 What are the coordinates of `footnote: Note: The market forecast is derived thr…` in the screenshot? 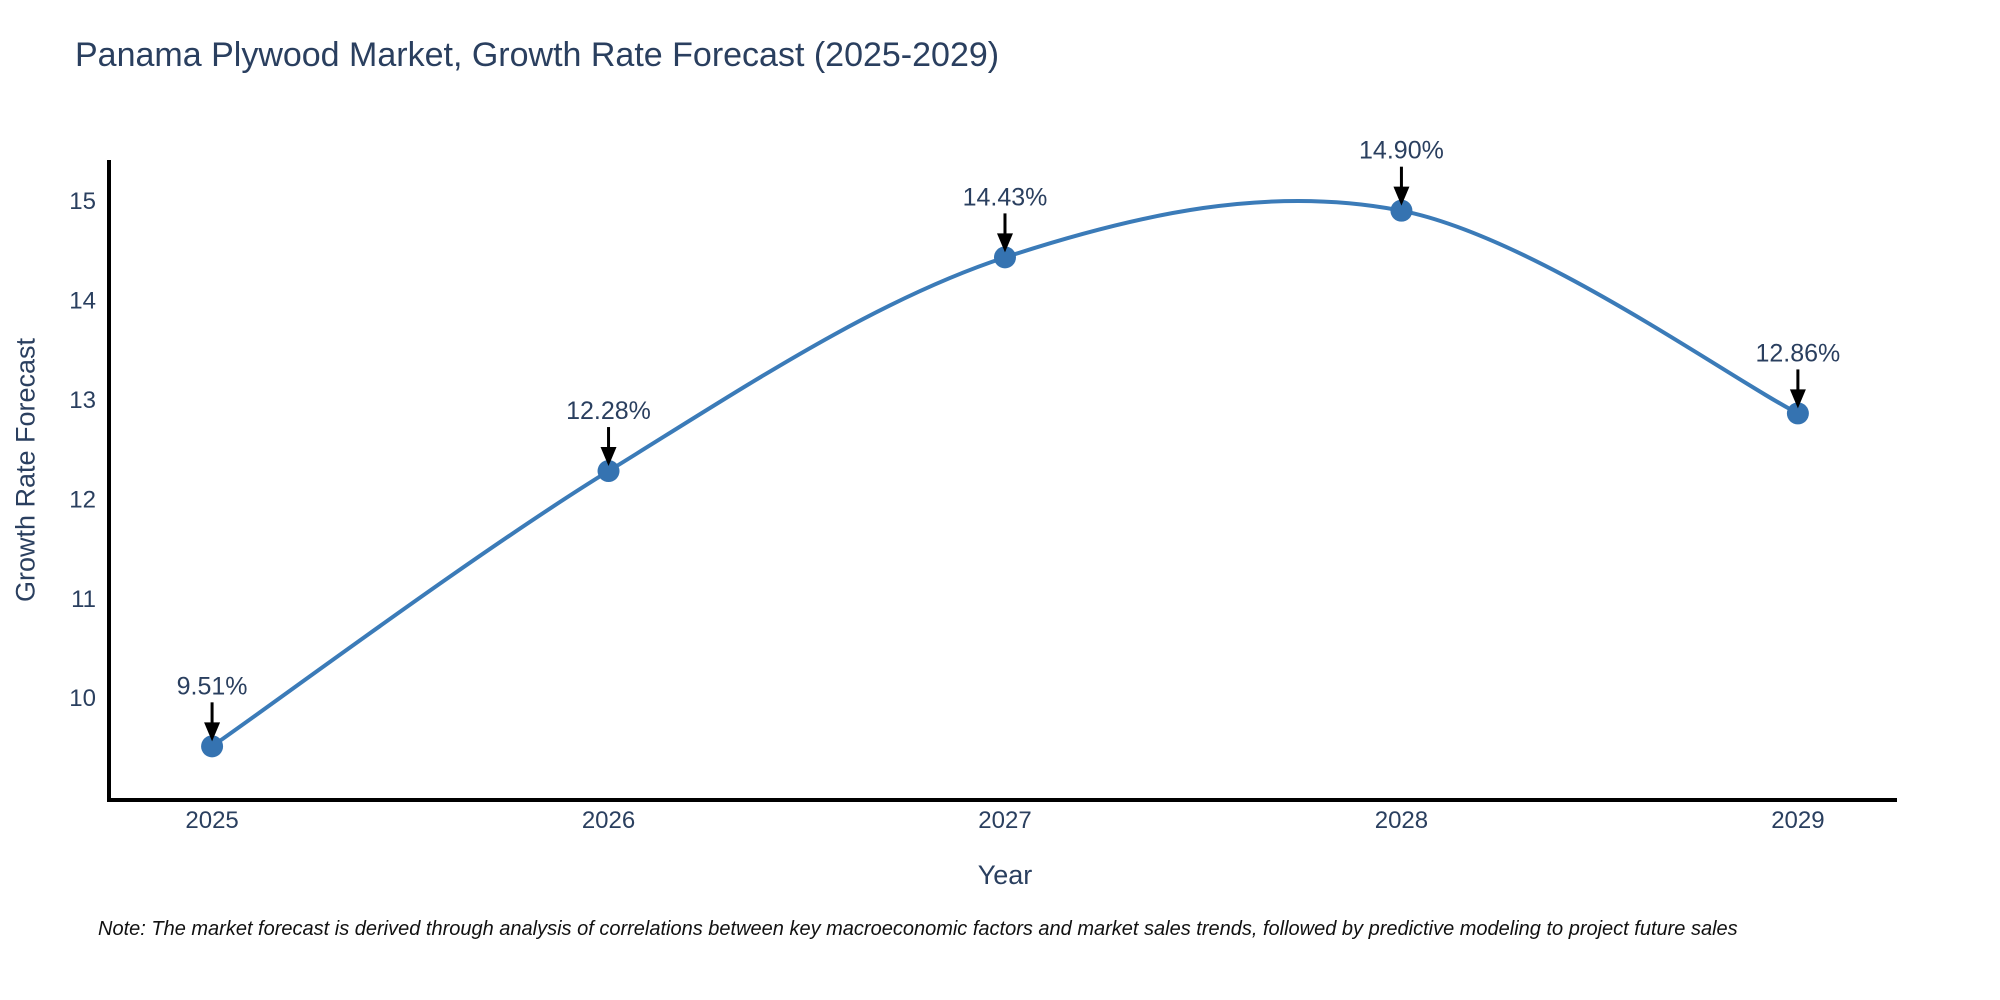 It's located at (918, 929).